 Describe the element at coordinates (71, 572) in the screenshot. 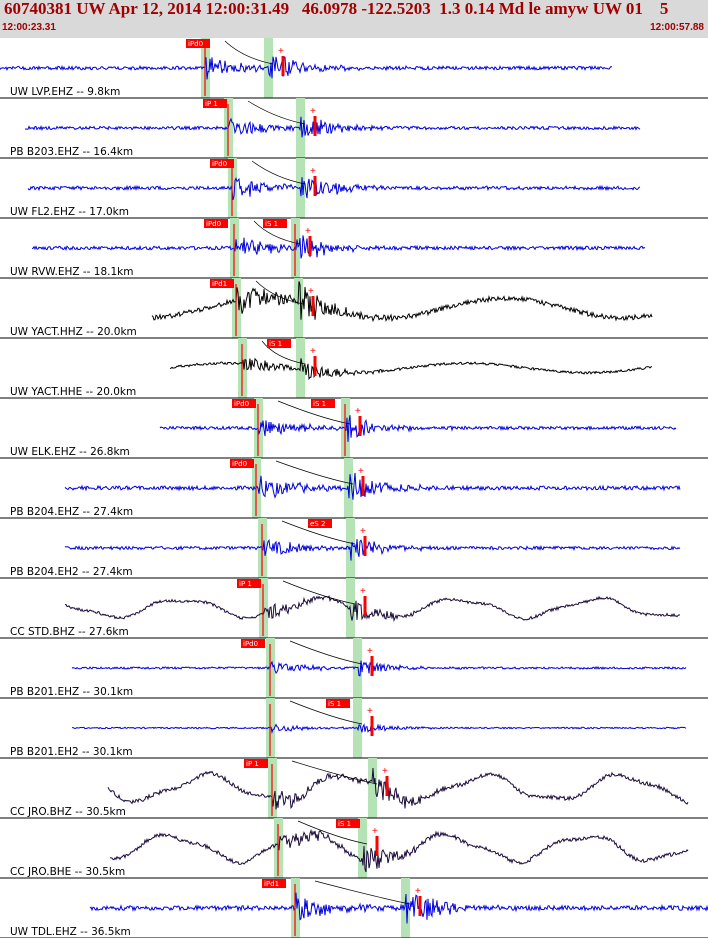

I see `trace-label: PB B204.EH2 -- 27.4km` at that location.